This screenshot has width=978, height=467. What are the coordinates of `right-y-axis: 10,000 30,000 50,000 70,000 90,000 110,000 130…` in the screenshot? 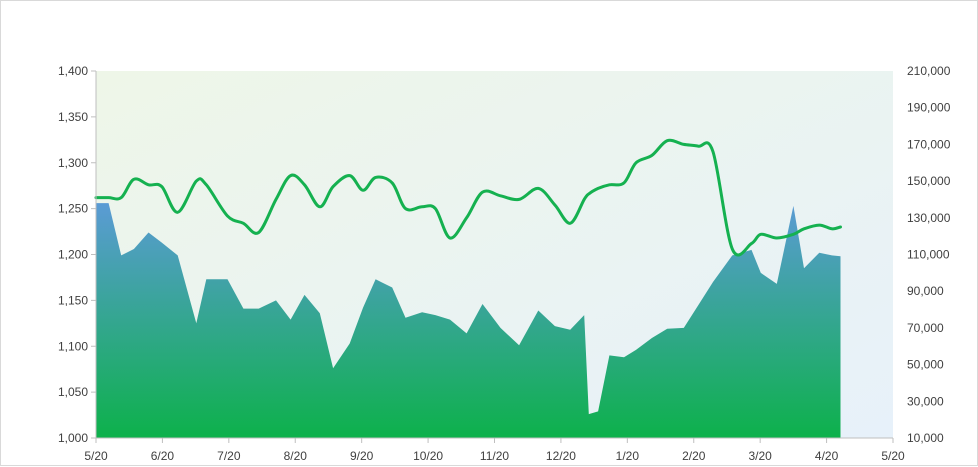 It's located at (929, 254).